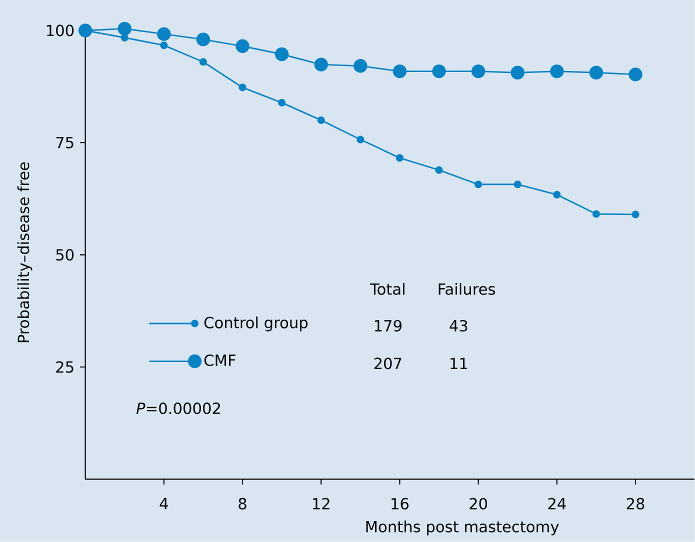 This screenshot has height=542, width=695. Describe the element at coordinates (466, 289) in the screenshot. I see `annotation: Failures` at that location.